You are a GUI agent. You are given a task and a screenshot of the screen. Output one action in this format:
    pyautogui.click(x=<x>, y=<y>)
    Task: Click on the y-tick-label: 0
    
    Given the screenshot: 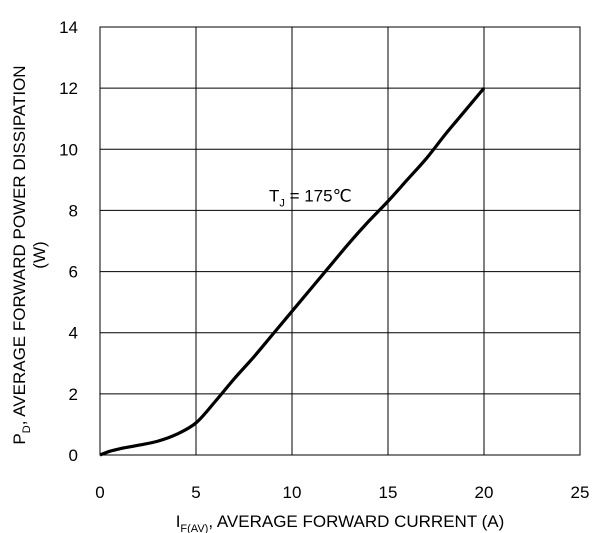 What is the action you would take?
    pyautogui.click(x=73, y=455)
    